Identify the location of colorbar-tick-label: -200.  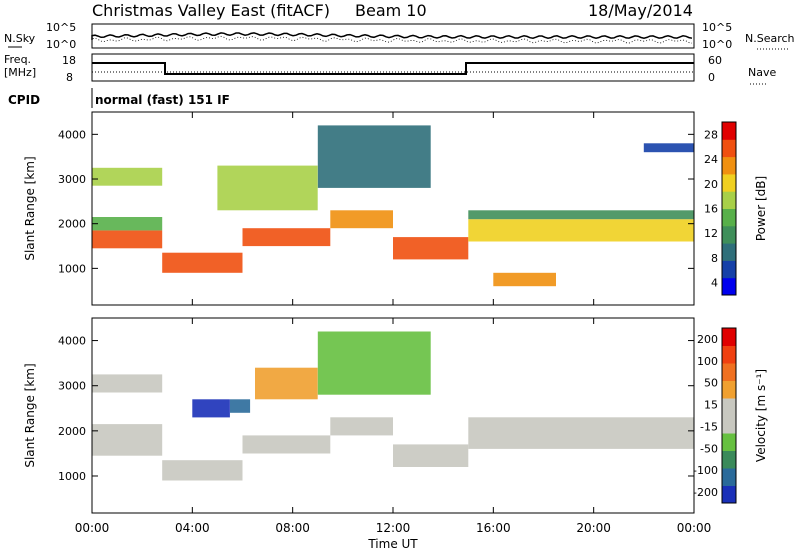
(705, 492).